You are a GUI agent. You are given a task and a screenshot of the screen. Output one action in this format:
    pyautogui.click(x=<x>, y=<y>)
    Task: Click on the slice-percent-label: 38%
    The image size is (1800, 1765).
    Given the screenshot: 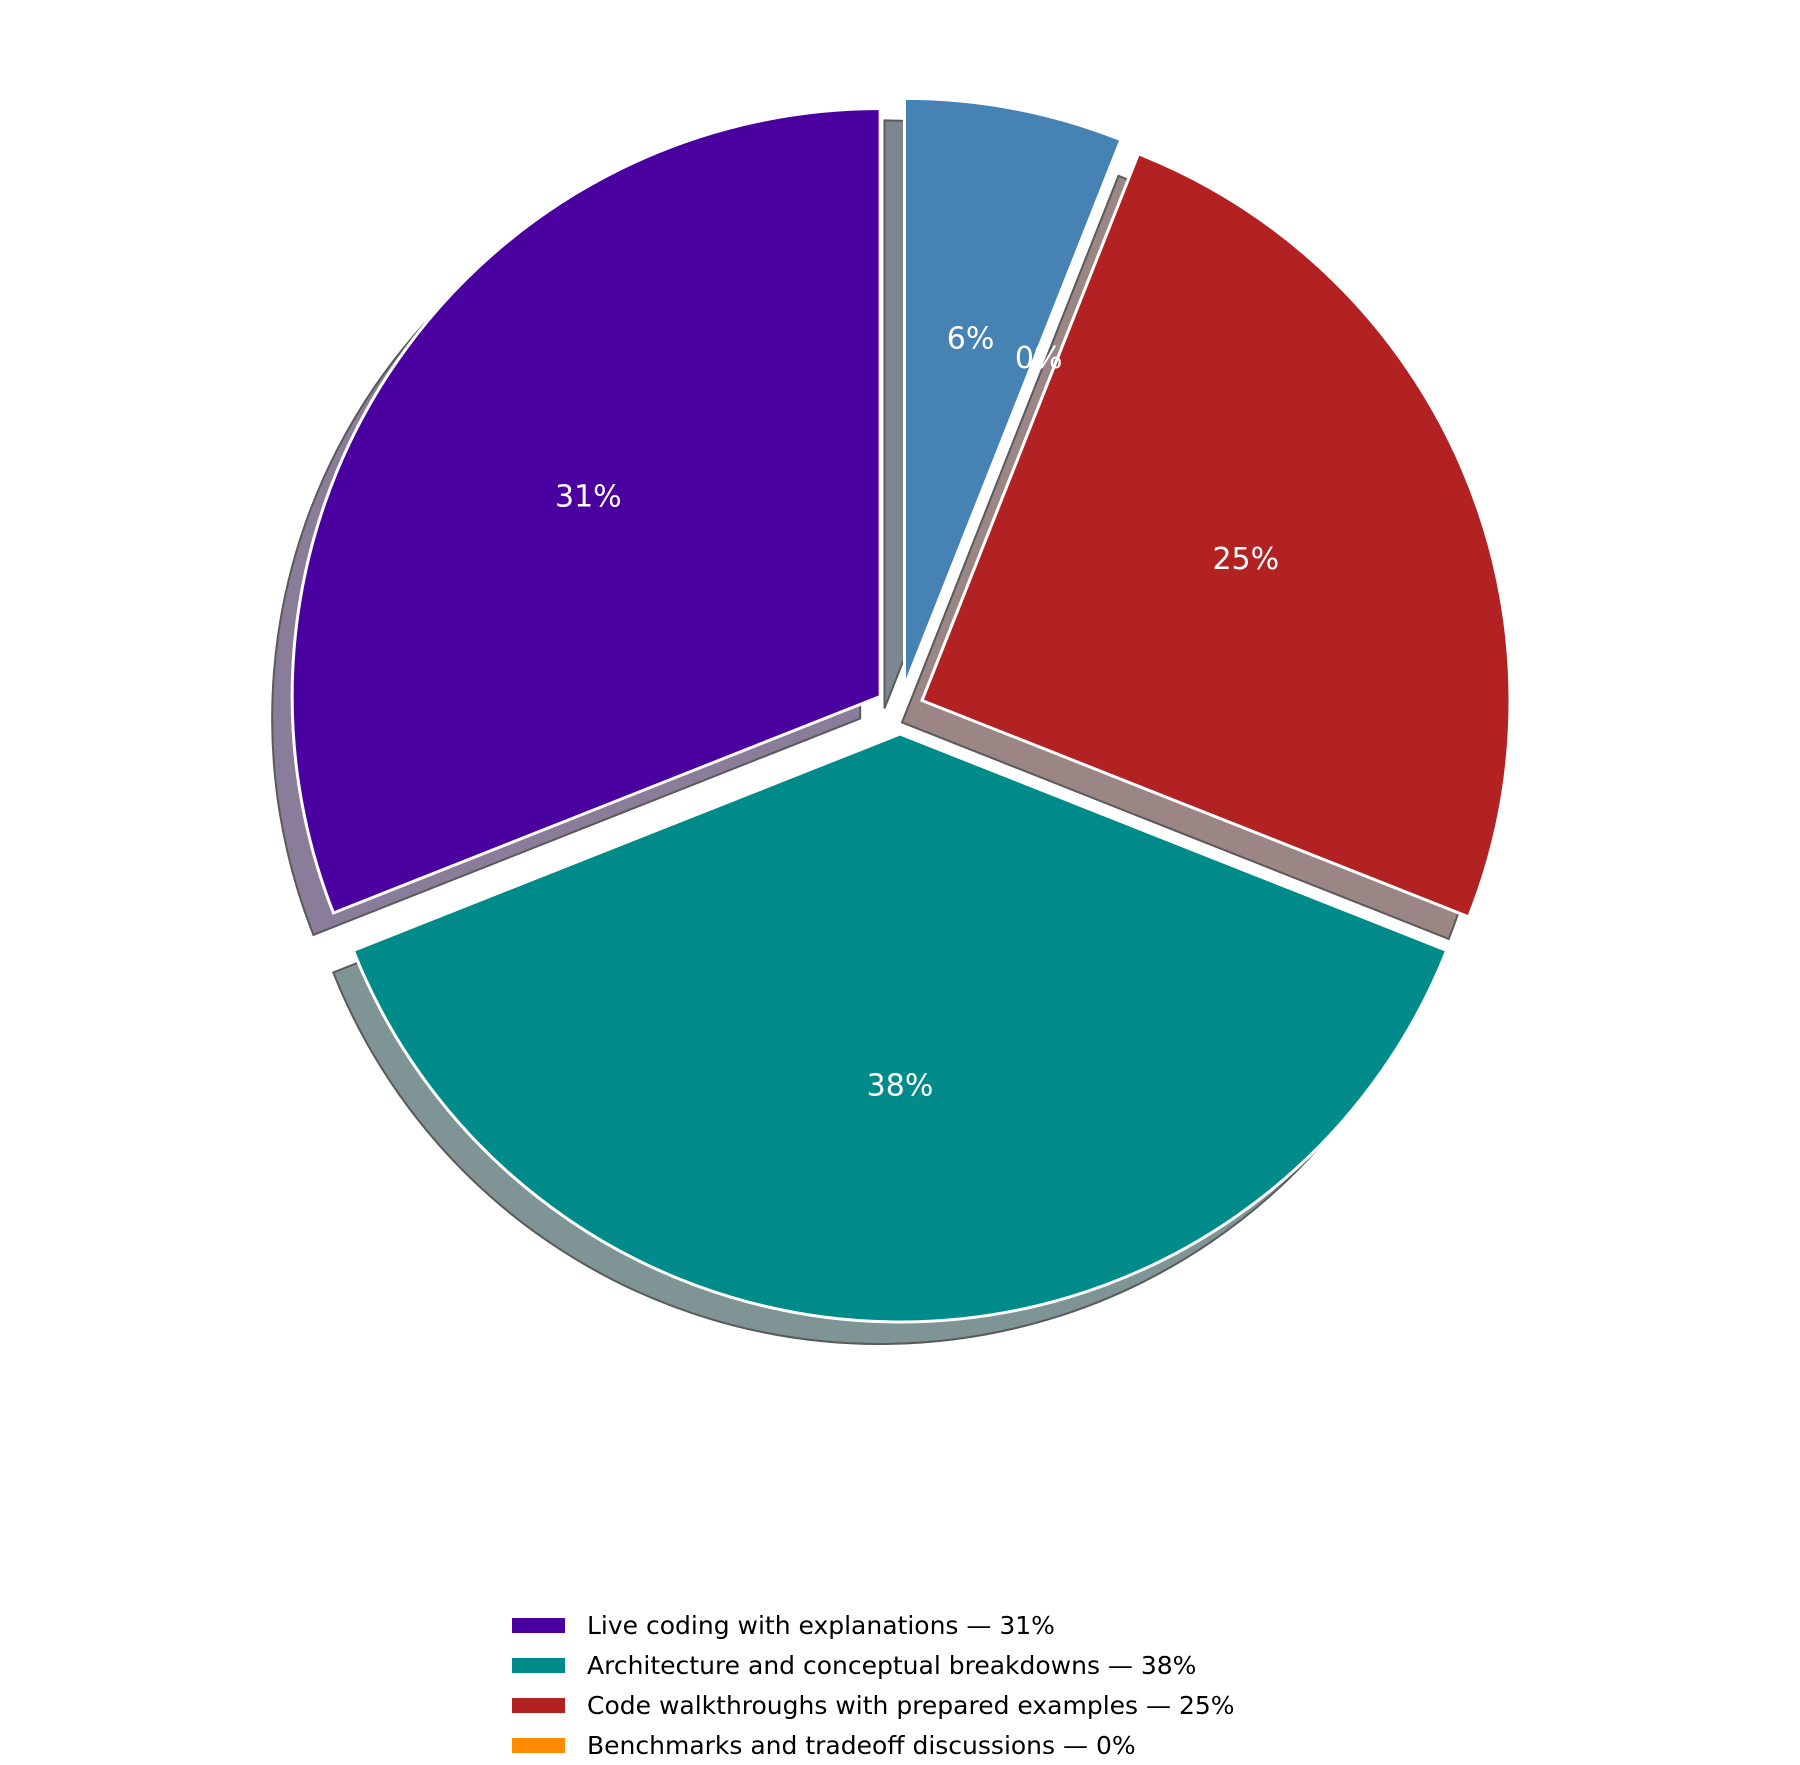 What is the action you would take?
    pyautogui.click(x=900, y=1085)
    